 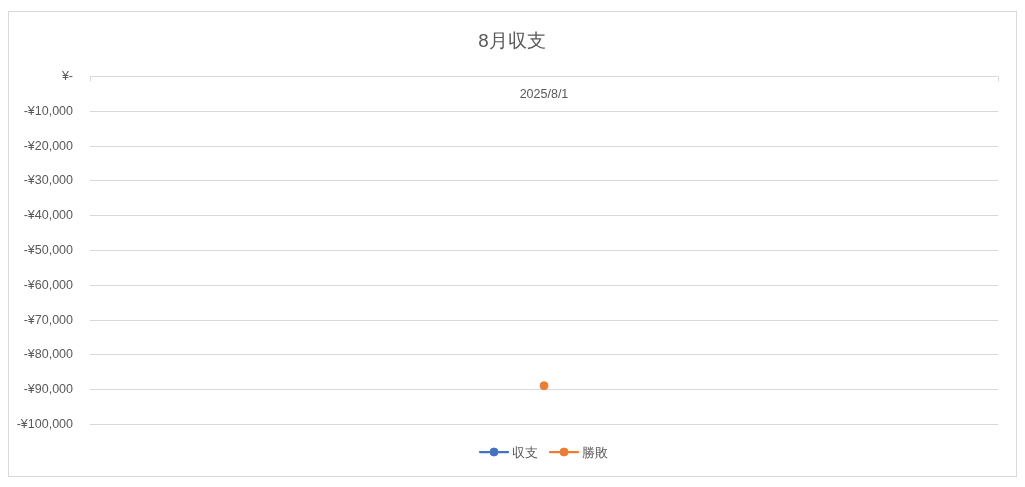 What do you see at coordinates (45, 424) in the screenshot?
I see `y-tick-label: -¥100,000` at bounding box center [45, 424].